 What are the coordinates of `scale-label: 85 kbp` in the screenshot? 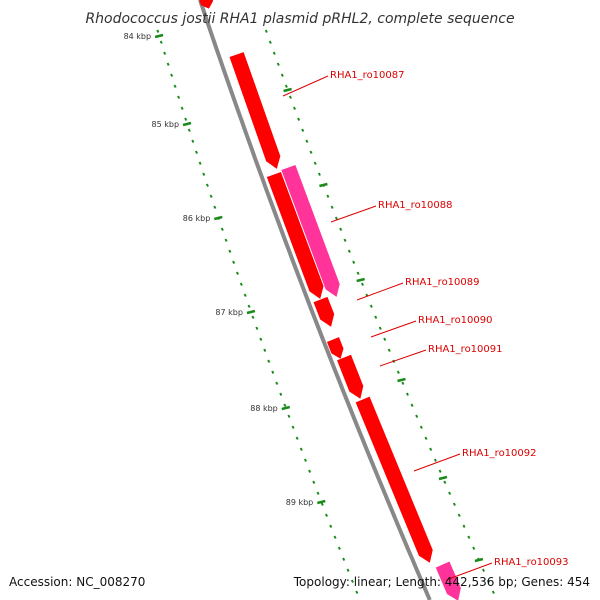 It's located at (166, 124).